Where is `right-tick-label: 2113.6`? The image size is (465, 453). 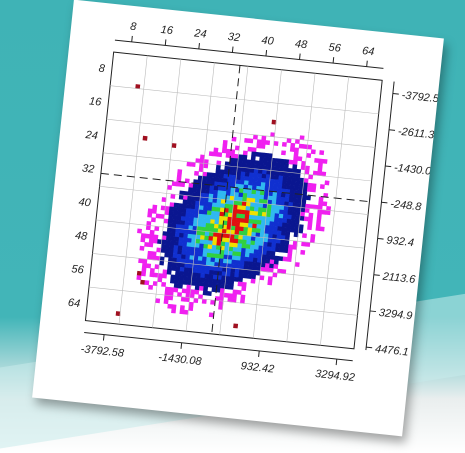 right-tick-label: 2113.6 is located at coordinates (399, 279).